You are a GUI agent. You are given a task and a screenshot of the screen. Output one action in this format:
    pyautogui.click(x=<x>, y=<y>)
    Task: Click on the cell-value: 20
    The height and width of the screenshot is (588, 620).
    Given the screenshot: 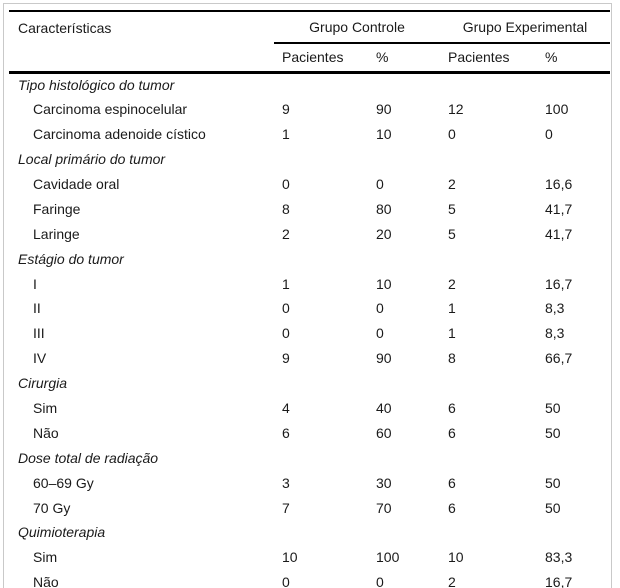 What is the action you would take?
    pyautogui.click(x=384, y=233)
    